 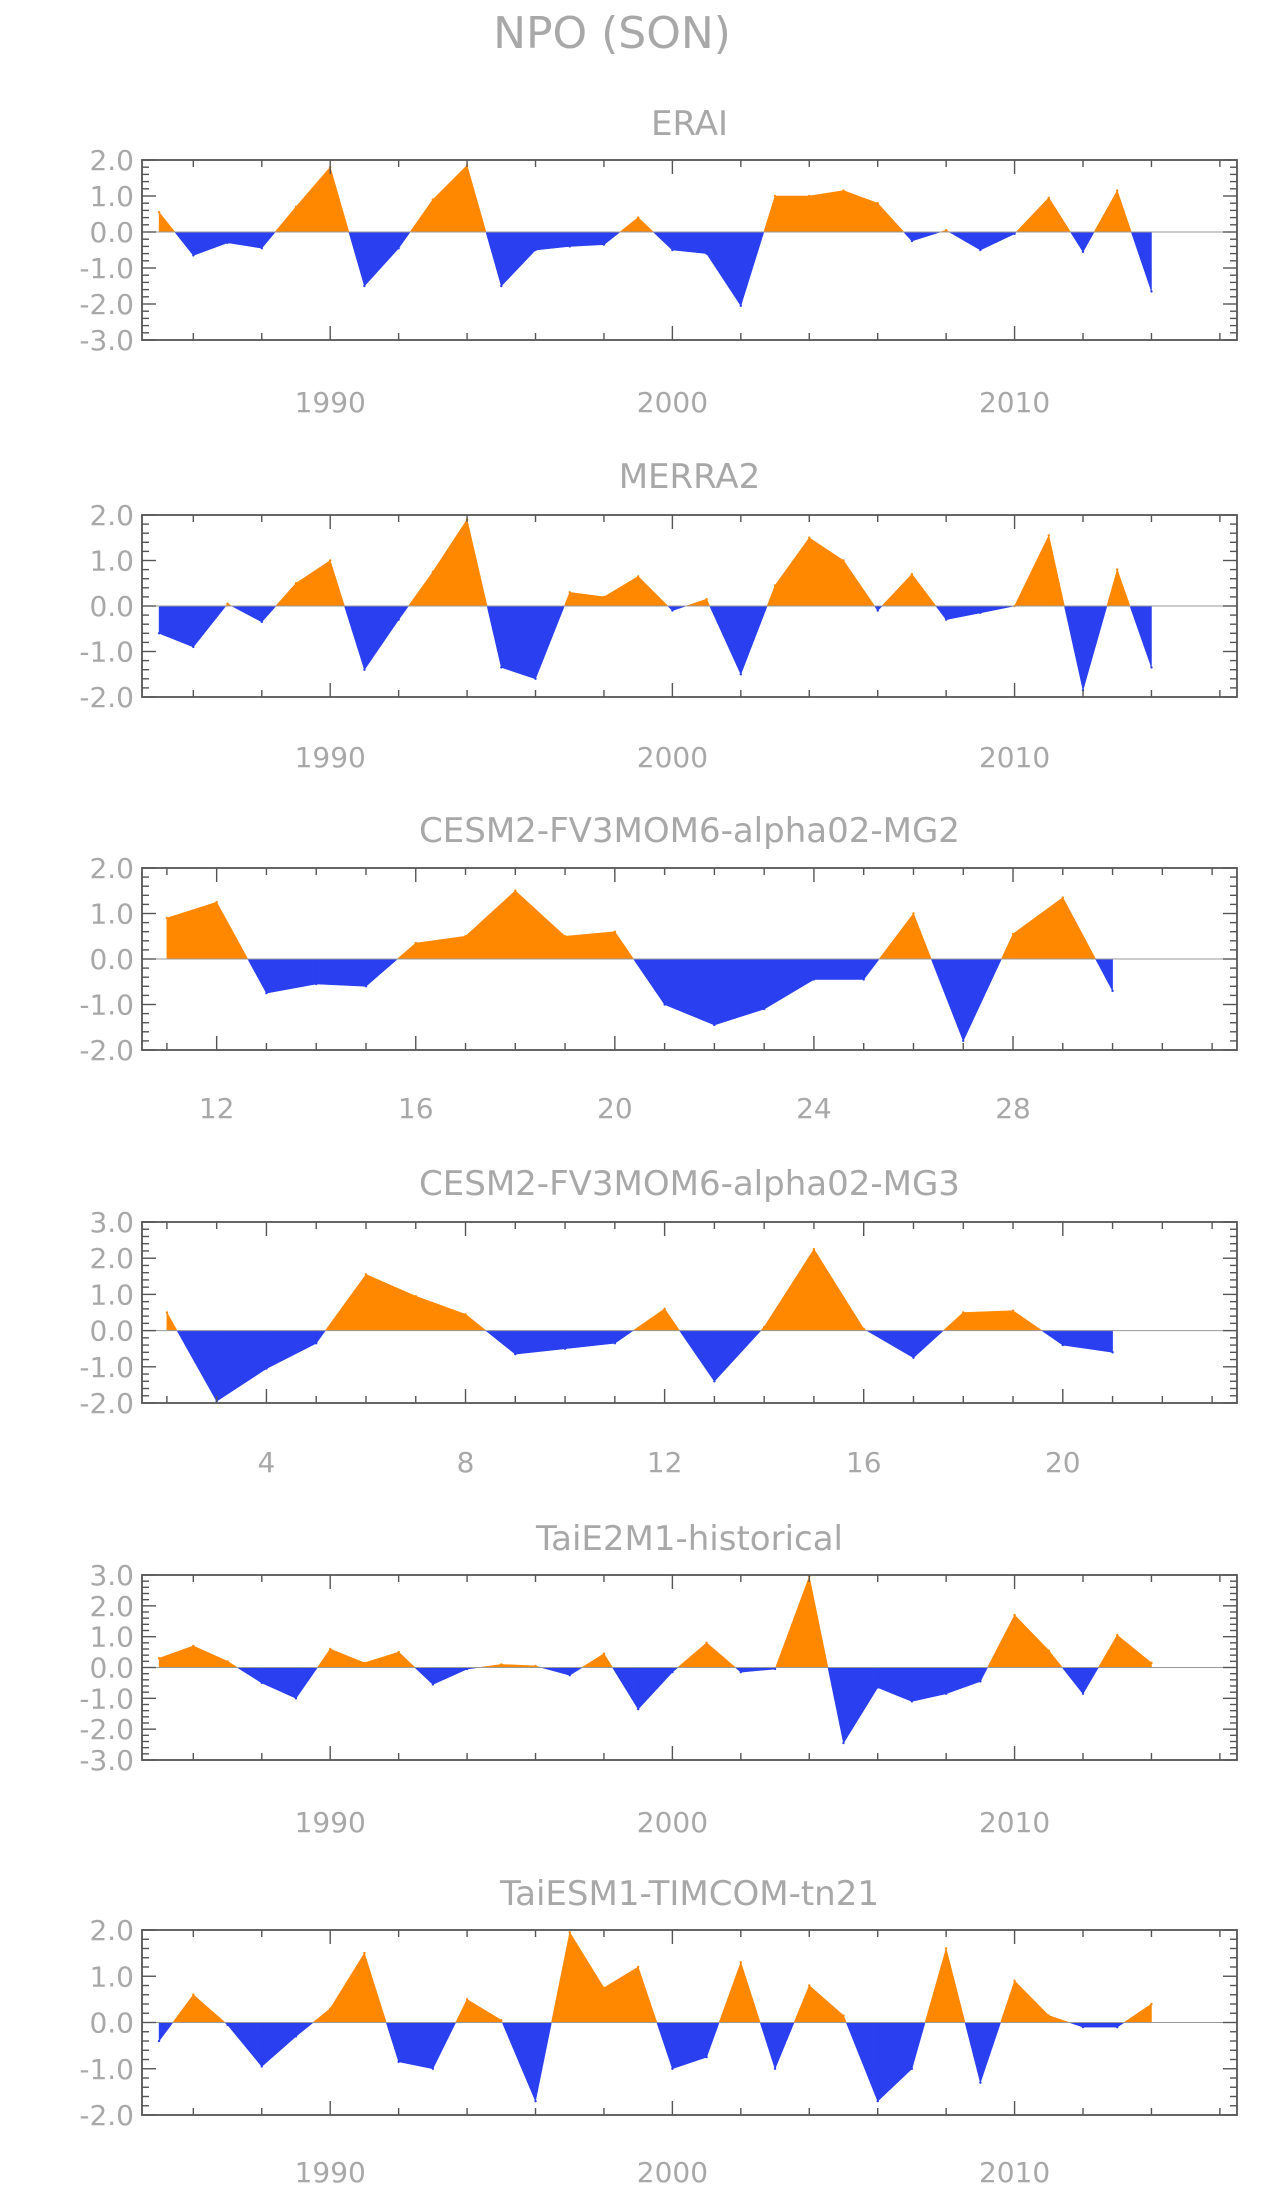 I want to click on x-tick-label: 4, so click(x=267, y=1462).